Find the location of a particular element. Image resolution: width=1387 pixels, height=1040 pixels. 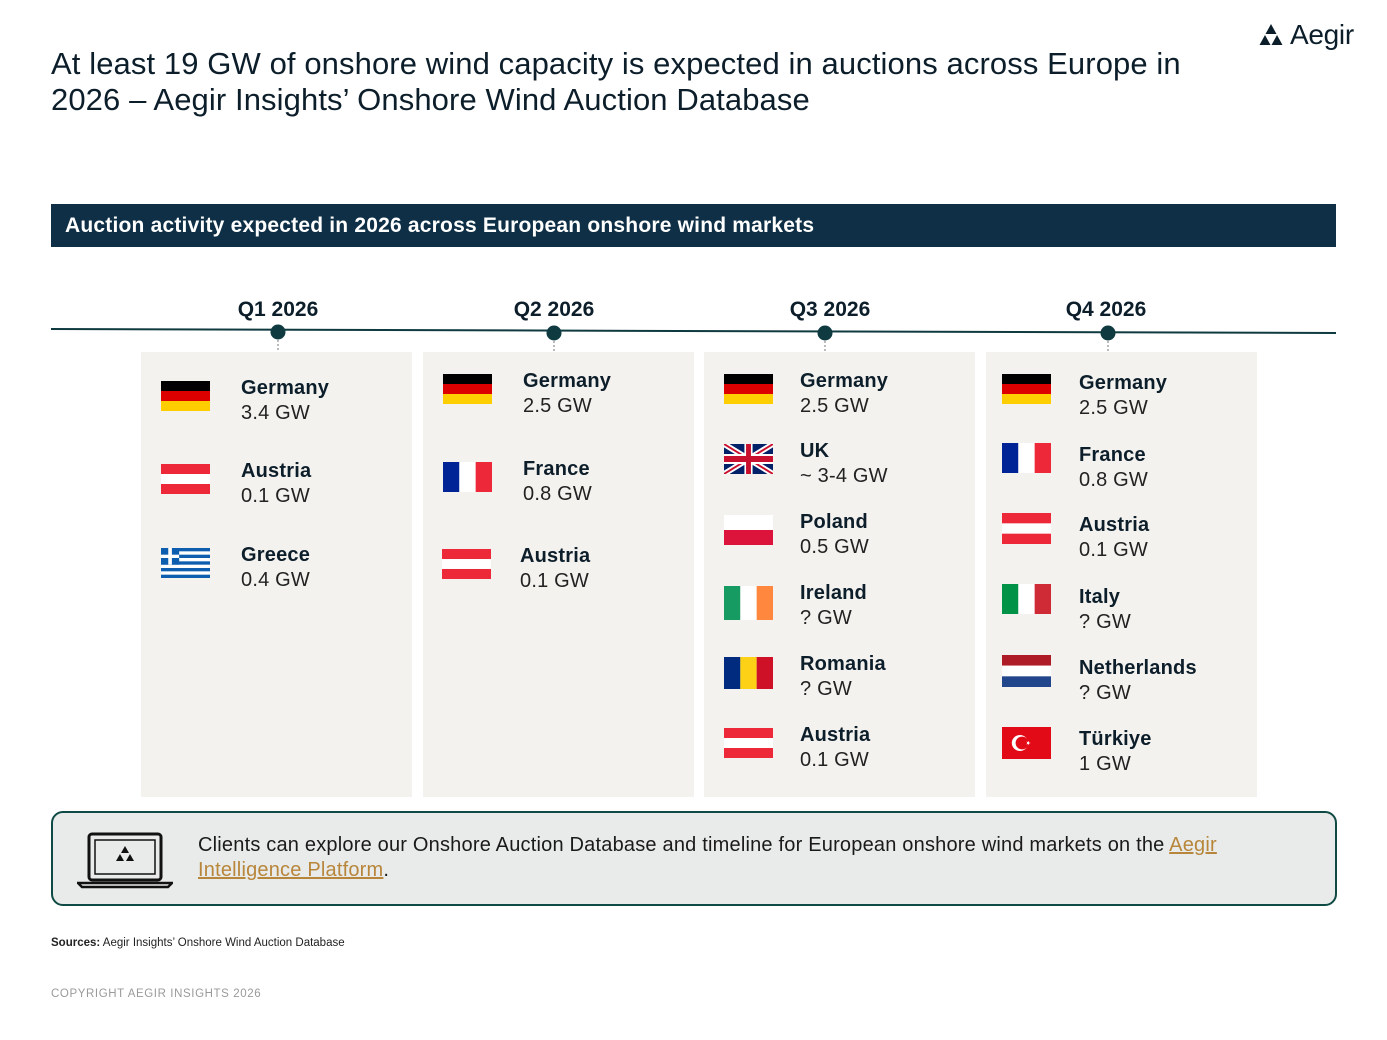

romania-flag-icon is located at coordinates (748, 673).